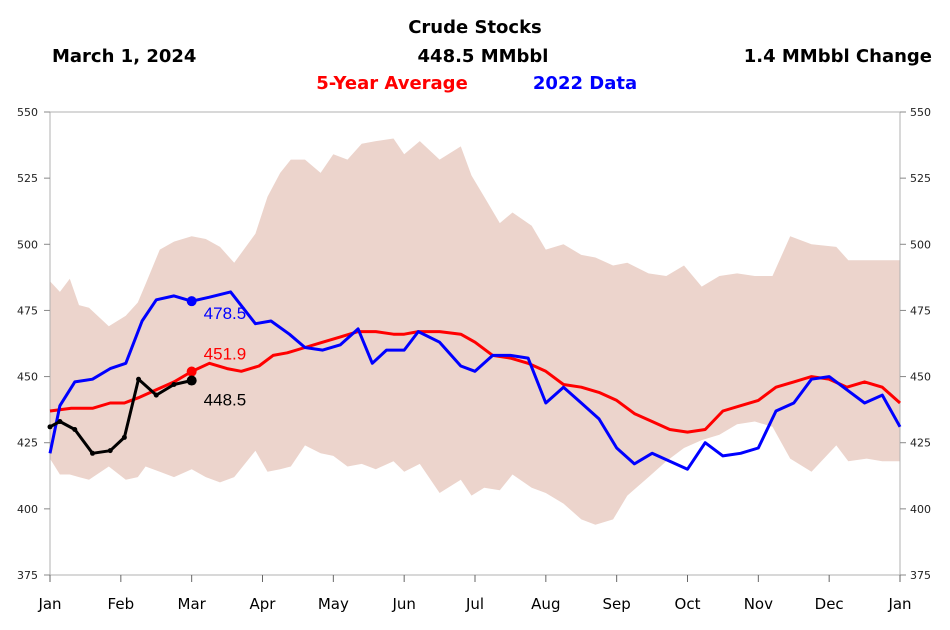 Image resolution: width=950 pixels, height=630 pixels. Describe the element at coordinates (263, 604) in the screenshot. I see `x-tick-label: Apr` at that location.